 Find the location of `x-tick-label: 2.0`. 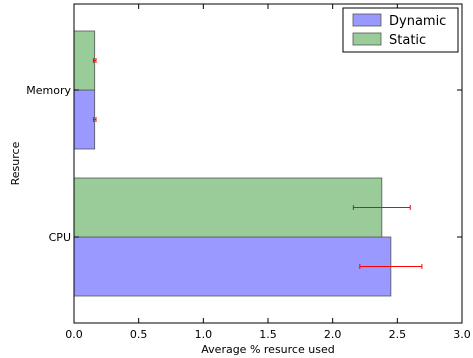

x-tick-label: 2.0 is located at coordinates (333, 334).